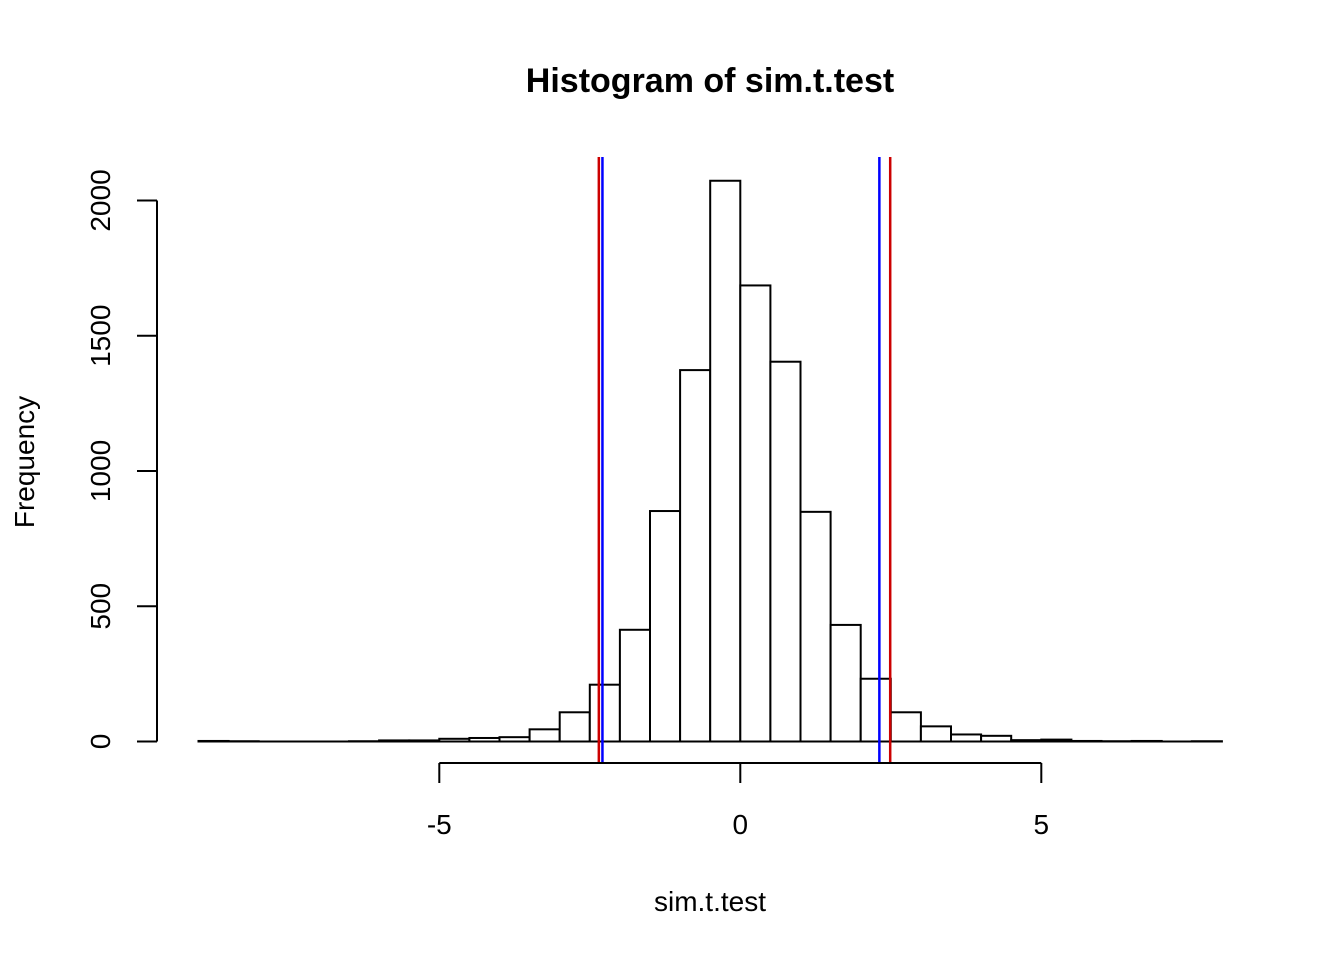 This screenshot has width=1344, height=960. Describe the element at coordinates (100, 471) in the screenshot. I see `y-tick-label-2: 1000` at that location.